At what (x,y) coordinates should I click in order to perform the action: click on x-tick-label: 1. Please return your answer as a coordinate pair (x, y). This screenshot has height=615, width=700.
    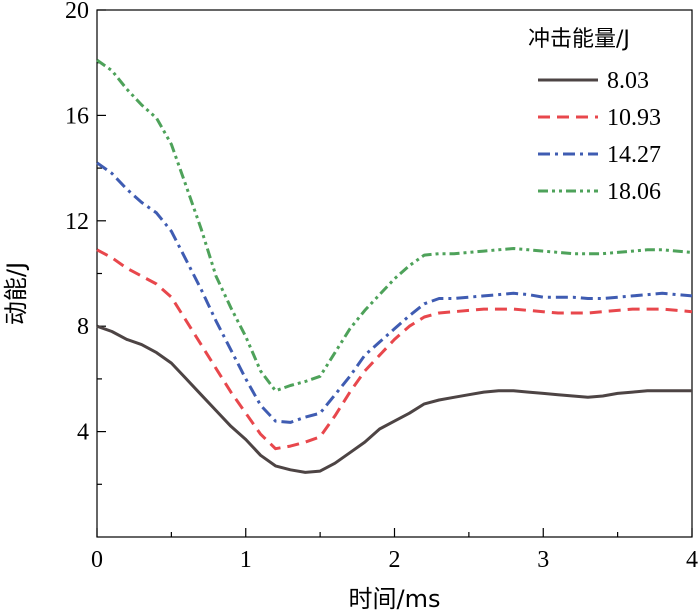
    Looking at the image, I should click on (246, 560).